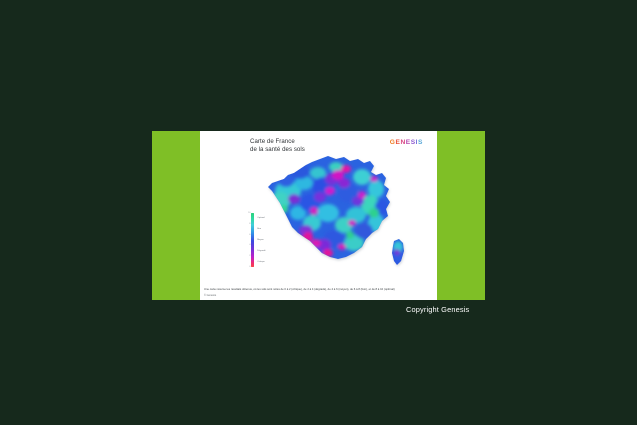 The width and height of the screenshot is (637, 425). I want to click on footer-copyright: Copyright Genesis, so click(438, 309).